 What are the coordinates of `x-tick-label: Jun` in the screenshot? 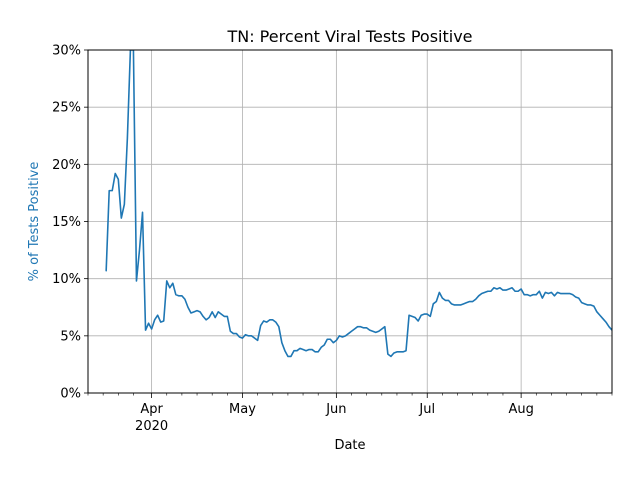 It's located at (335, 409).